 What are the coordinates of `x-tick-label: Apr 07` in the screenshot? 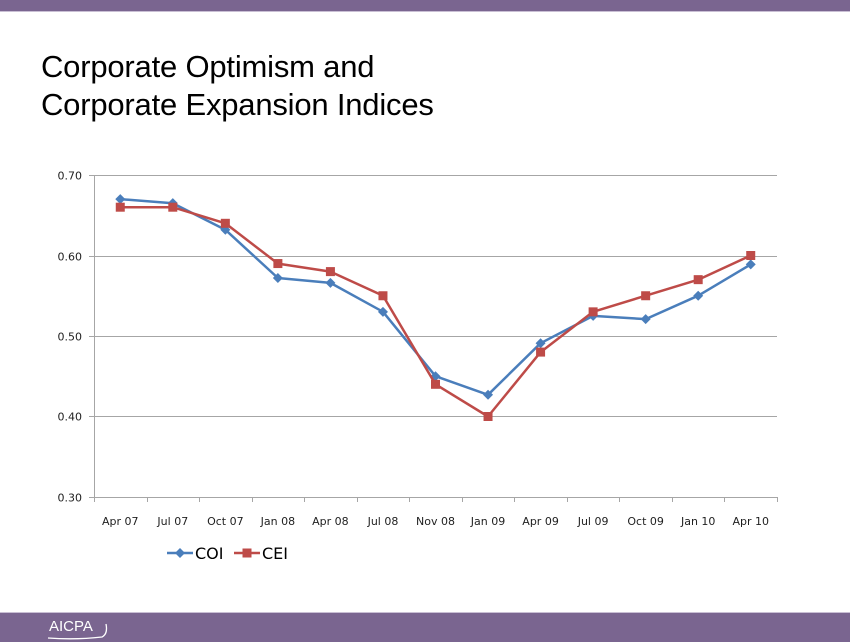 It's located at (120, 521).